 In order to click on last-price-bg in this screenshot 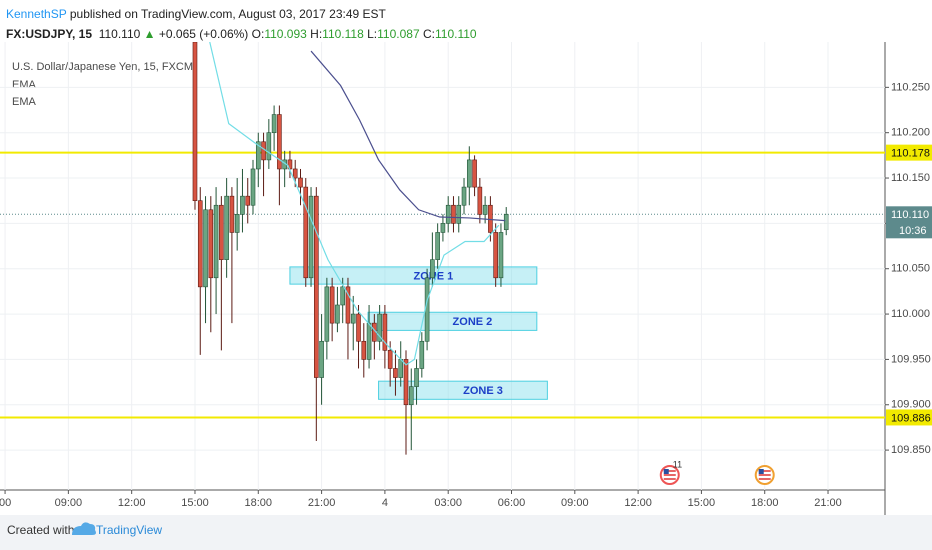, I will do `click(909, 222)`.